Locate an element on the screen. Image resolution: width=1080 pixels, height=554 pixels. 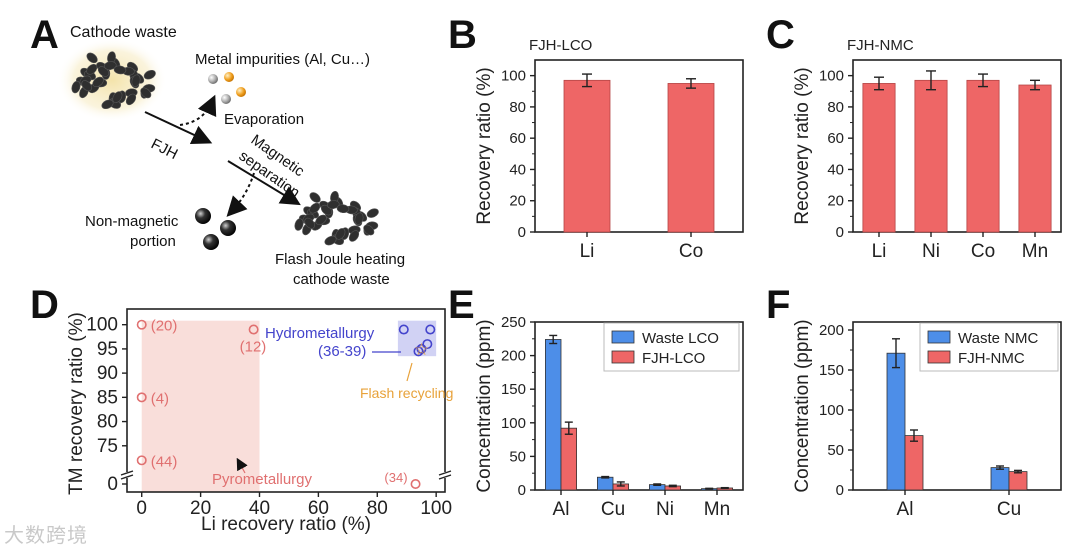
legend: Waste LCO FJH-LCO is located at coordinates (671, 347).